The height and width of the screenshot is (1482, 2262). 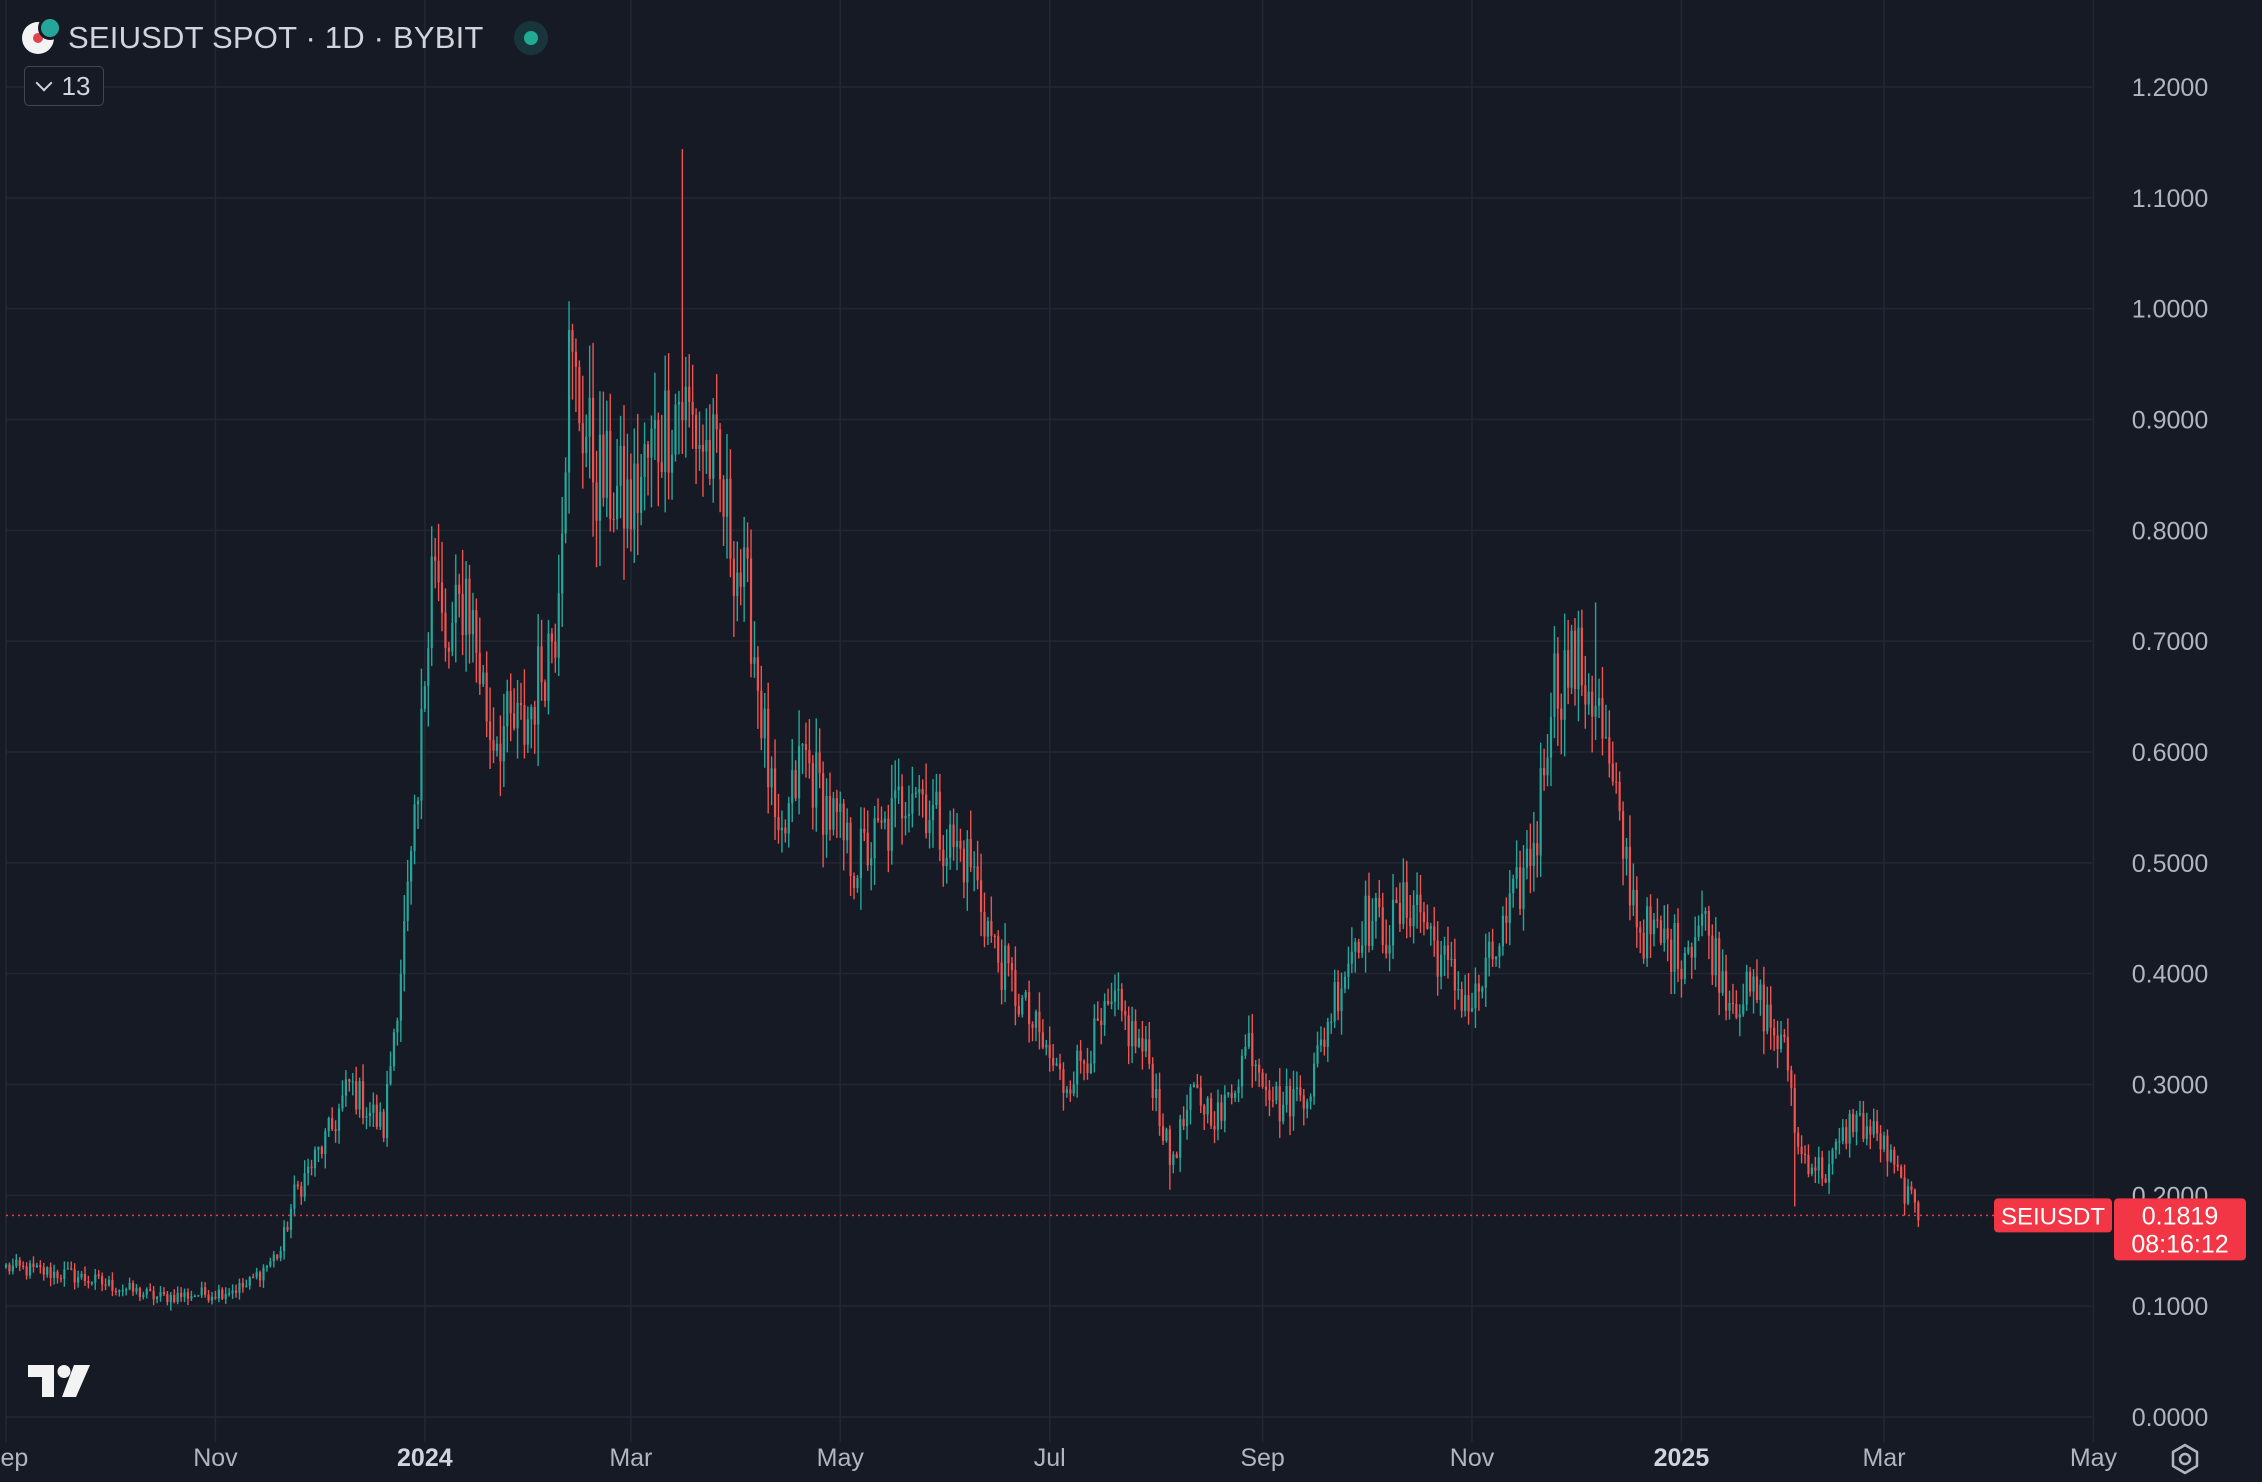 What do you see at coordinates (2170, 1418) in the screenshot?
I see `y-tick-label: 0.0000` at bounding box center [2170, 1418].